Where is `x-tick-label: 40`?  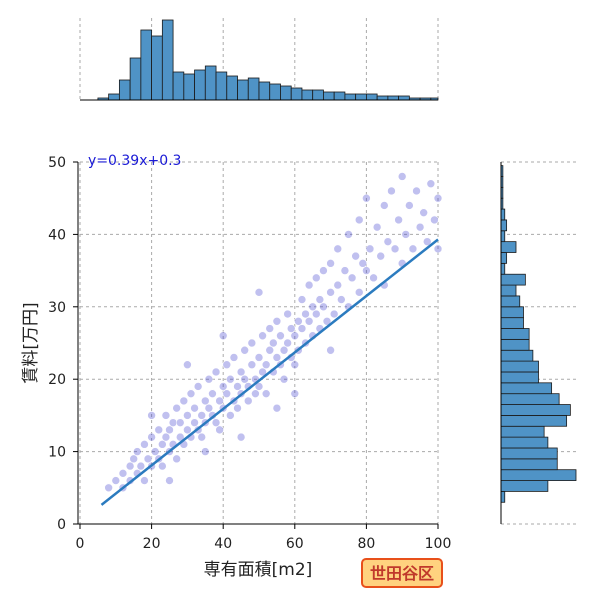 x-tick-label: 40 is located at coordinates (223, 544).